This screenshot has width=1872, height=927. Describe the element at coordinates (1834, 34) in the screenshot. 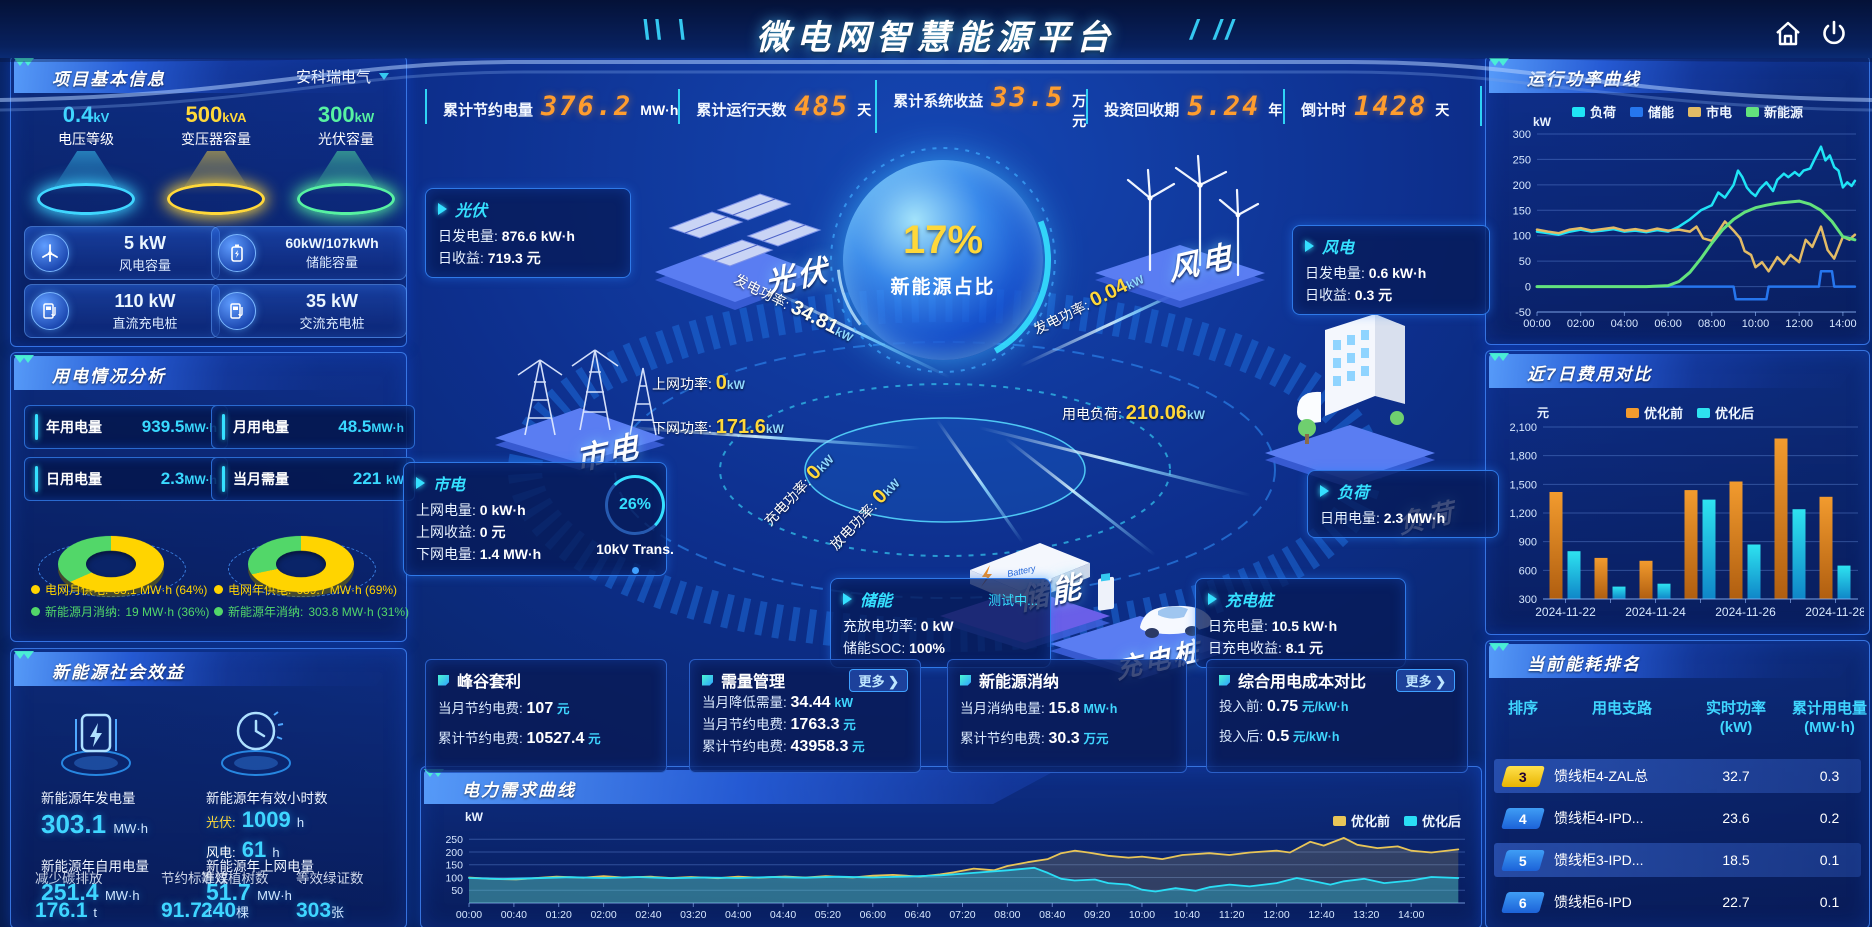

I see `power-icon` at that location.